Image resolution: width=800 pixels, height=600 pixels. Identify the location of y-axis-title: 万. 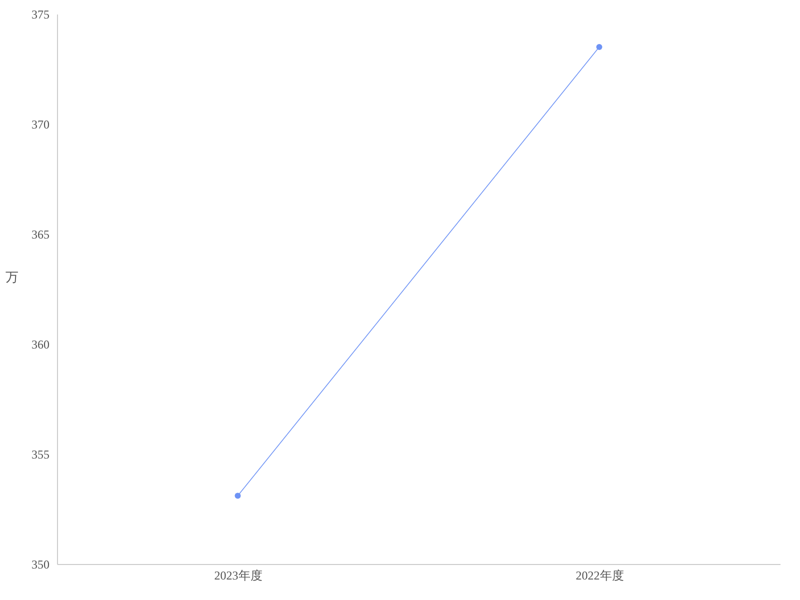
(12, 277).